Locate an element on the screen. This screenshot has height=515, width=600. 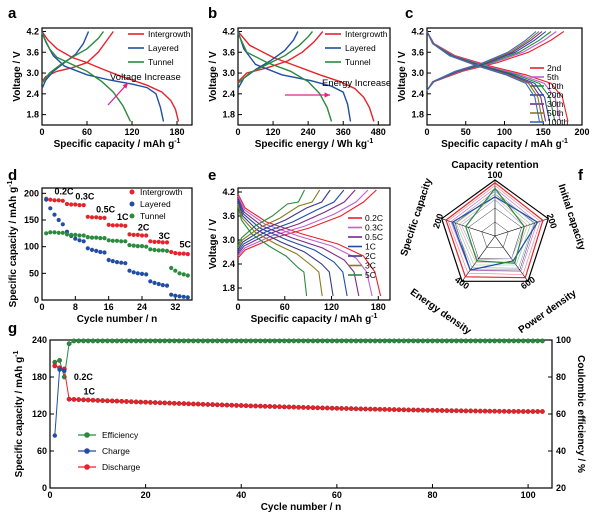
panel-g-rate-label: 0.2C is located at coordinates (84, 377).